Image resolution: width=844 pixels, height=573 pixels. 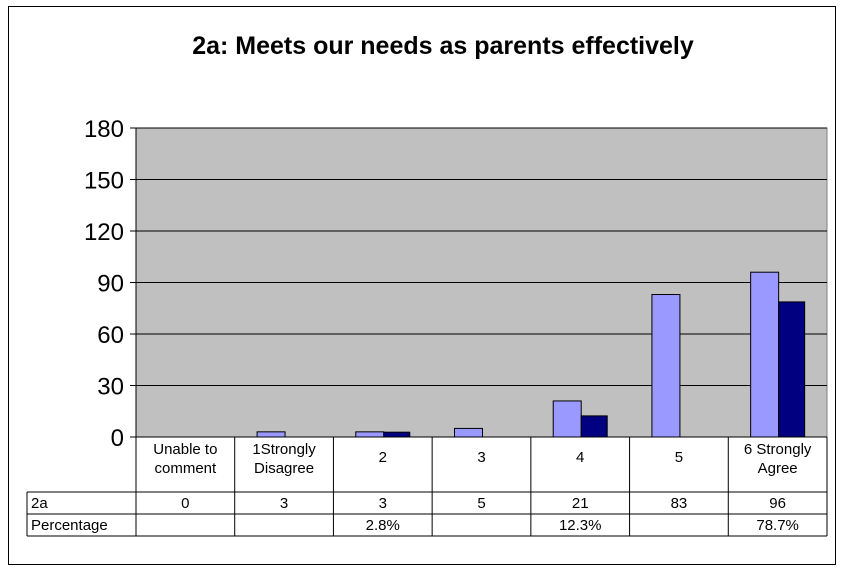 What do you see at coordinates (383, 457) in the screenshot?
I see `x-tick-label: 2` at bounding box center [383, 457].